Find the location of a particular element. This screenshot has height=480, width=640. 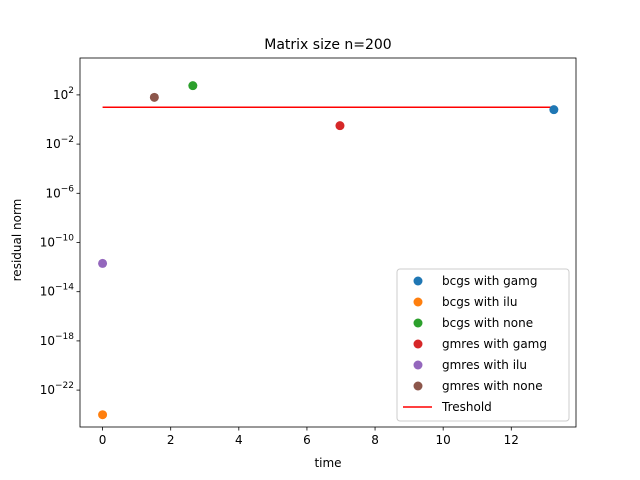

legend-label: bcgs with gamg is located at coordinates (489, 281).